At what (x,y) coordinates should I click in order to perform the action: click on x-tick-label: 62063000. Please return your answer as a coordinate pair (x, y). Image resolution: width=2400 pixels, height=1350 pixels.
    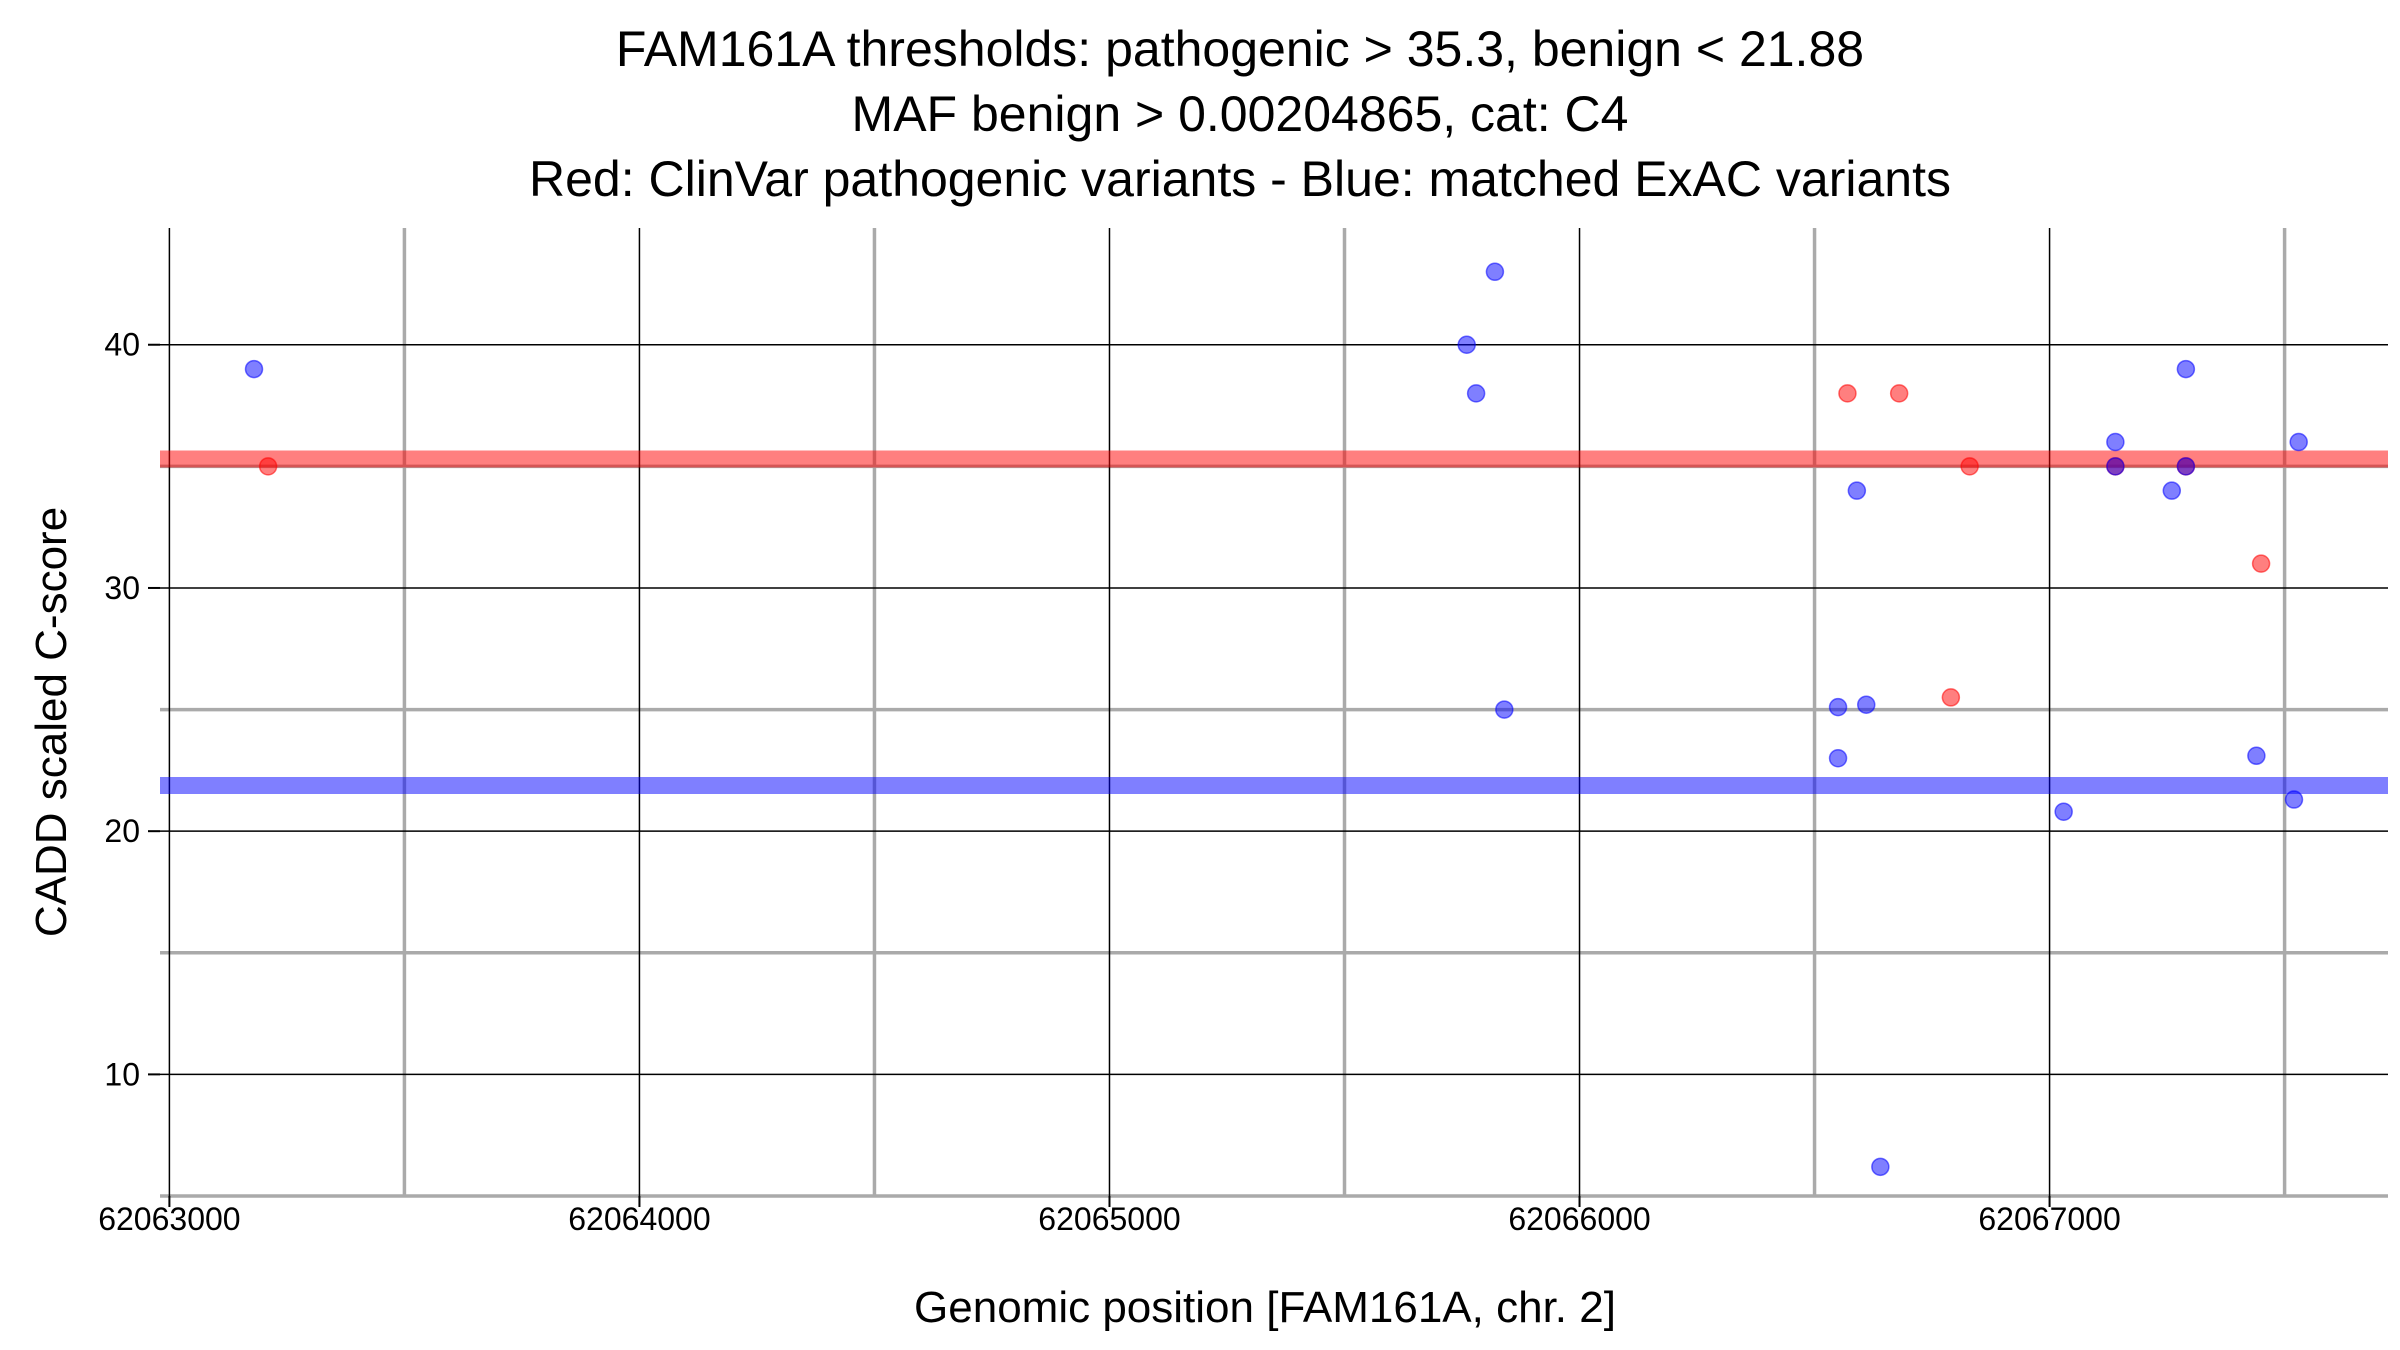
    Looking at the image, I should click on (169, 1219).